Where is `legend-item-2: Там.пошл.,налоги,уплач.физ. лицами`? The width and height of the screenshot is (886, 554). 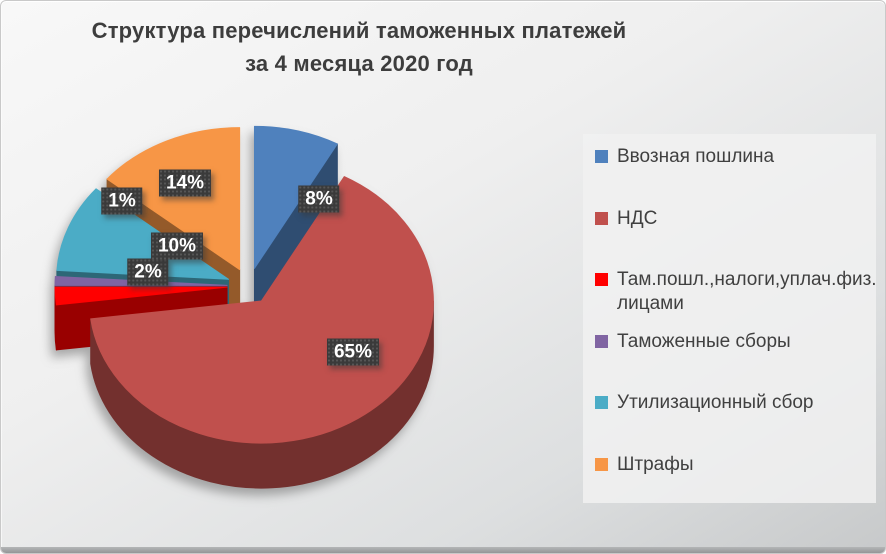 legend-item-2: Там.пошл.,налоги,уплач.физ. лицами is located at coordinates (730, 288).